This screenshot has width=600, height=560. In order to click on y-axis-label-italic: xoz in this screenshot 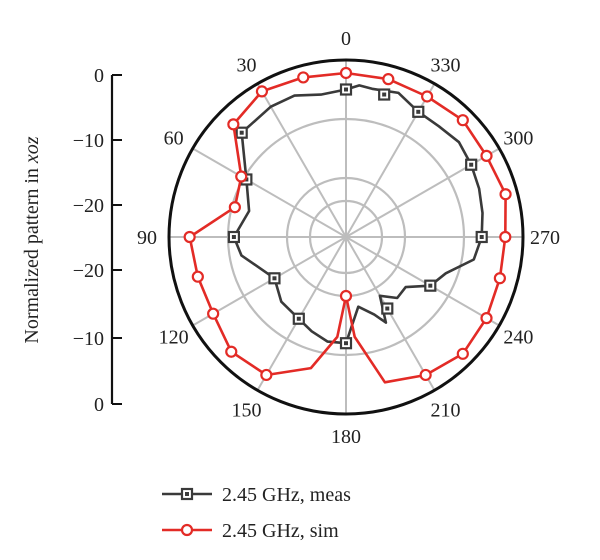, I will do `click(32, 150)`.